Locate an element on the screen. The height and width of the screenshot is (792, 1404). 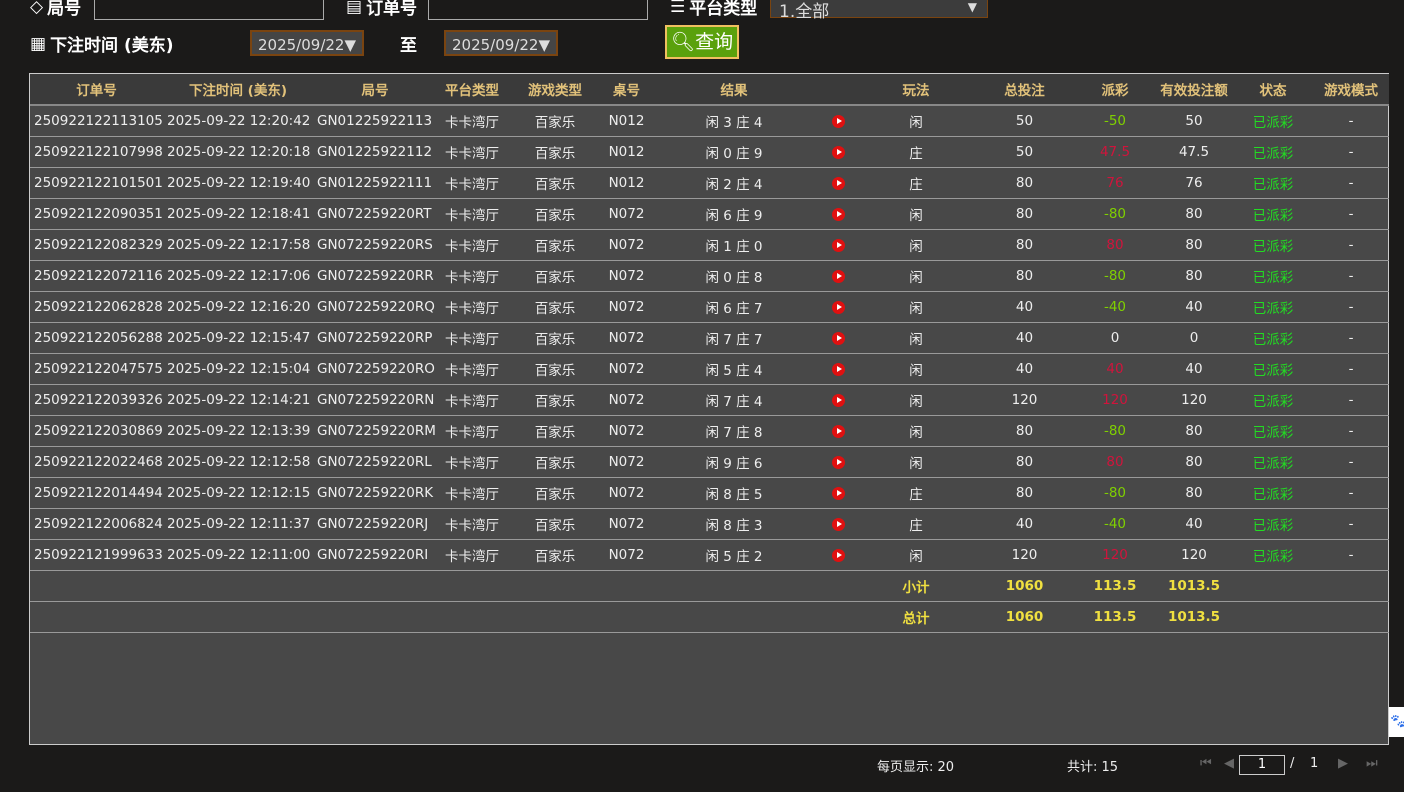
cell-12: 已派彩 is located at coordinates (1273, 462).